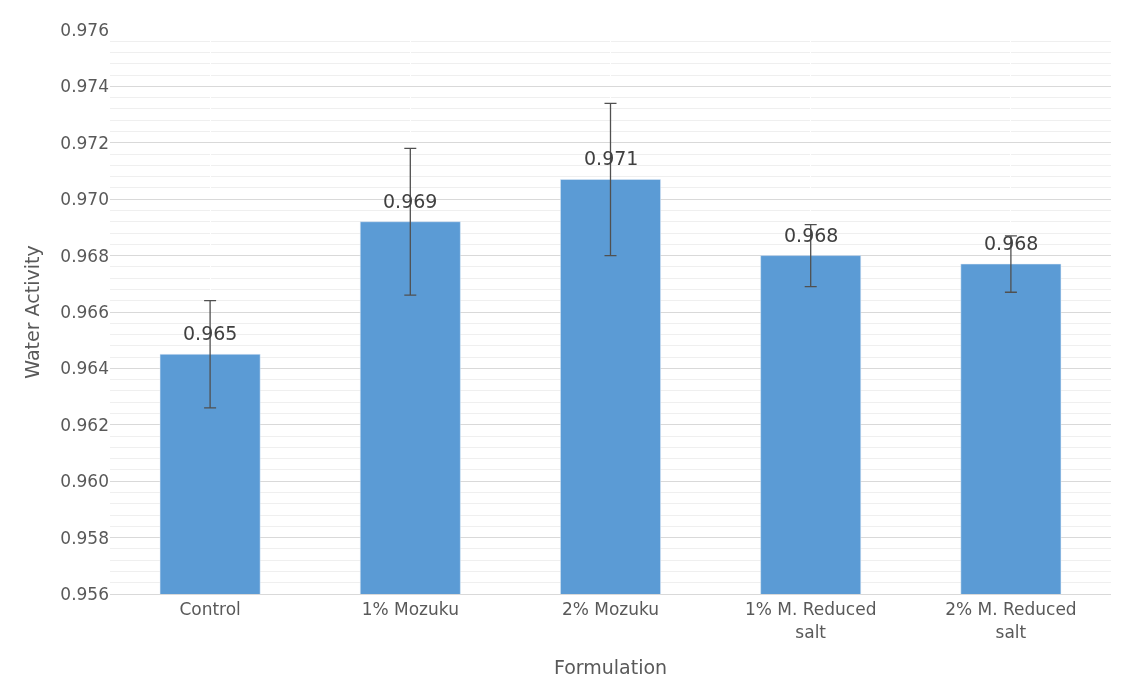  What do you see at coordinates (84, 593) in the screenshot?
I see `y-tick-label: 0.956` at bounding box center [84, 593].